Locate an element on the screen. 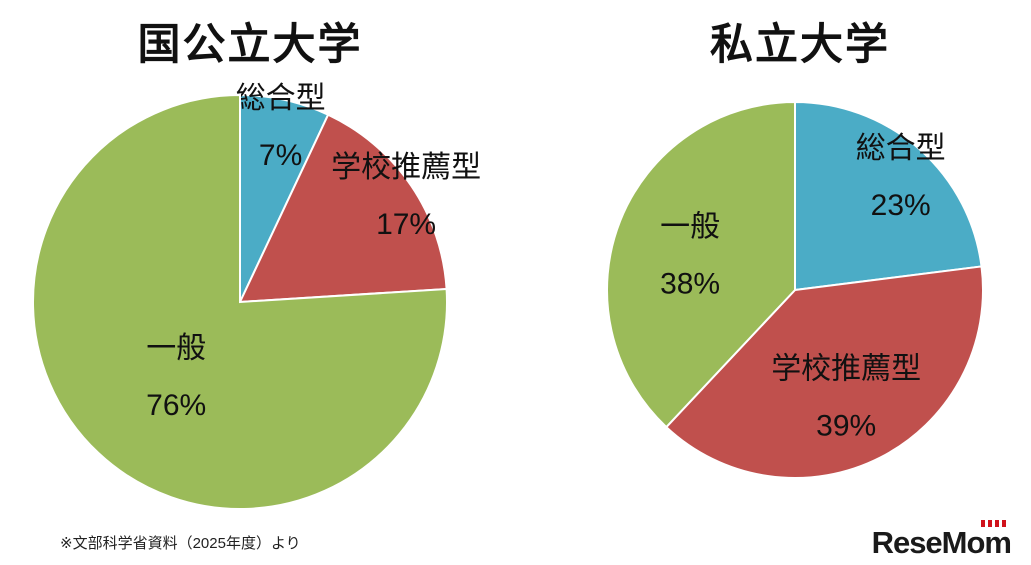 The image size is (1031, 565). slice-percent: 23% is located at coordinates (901, 205).